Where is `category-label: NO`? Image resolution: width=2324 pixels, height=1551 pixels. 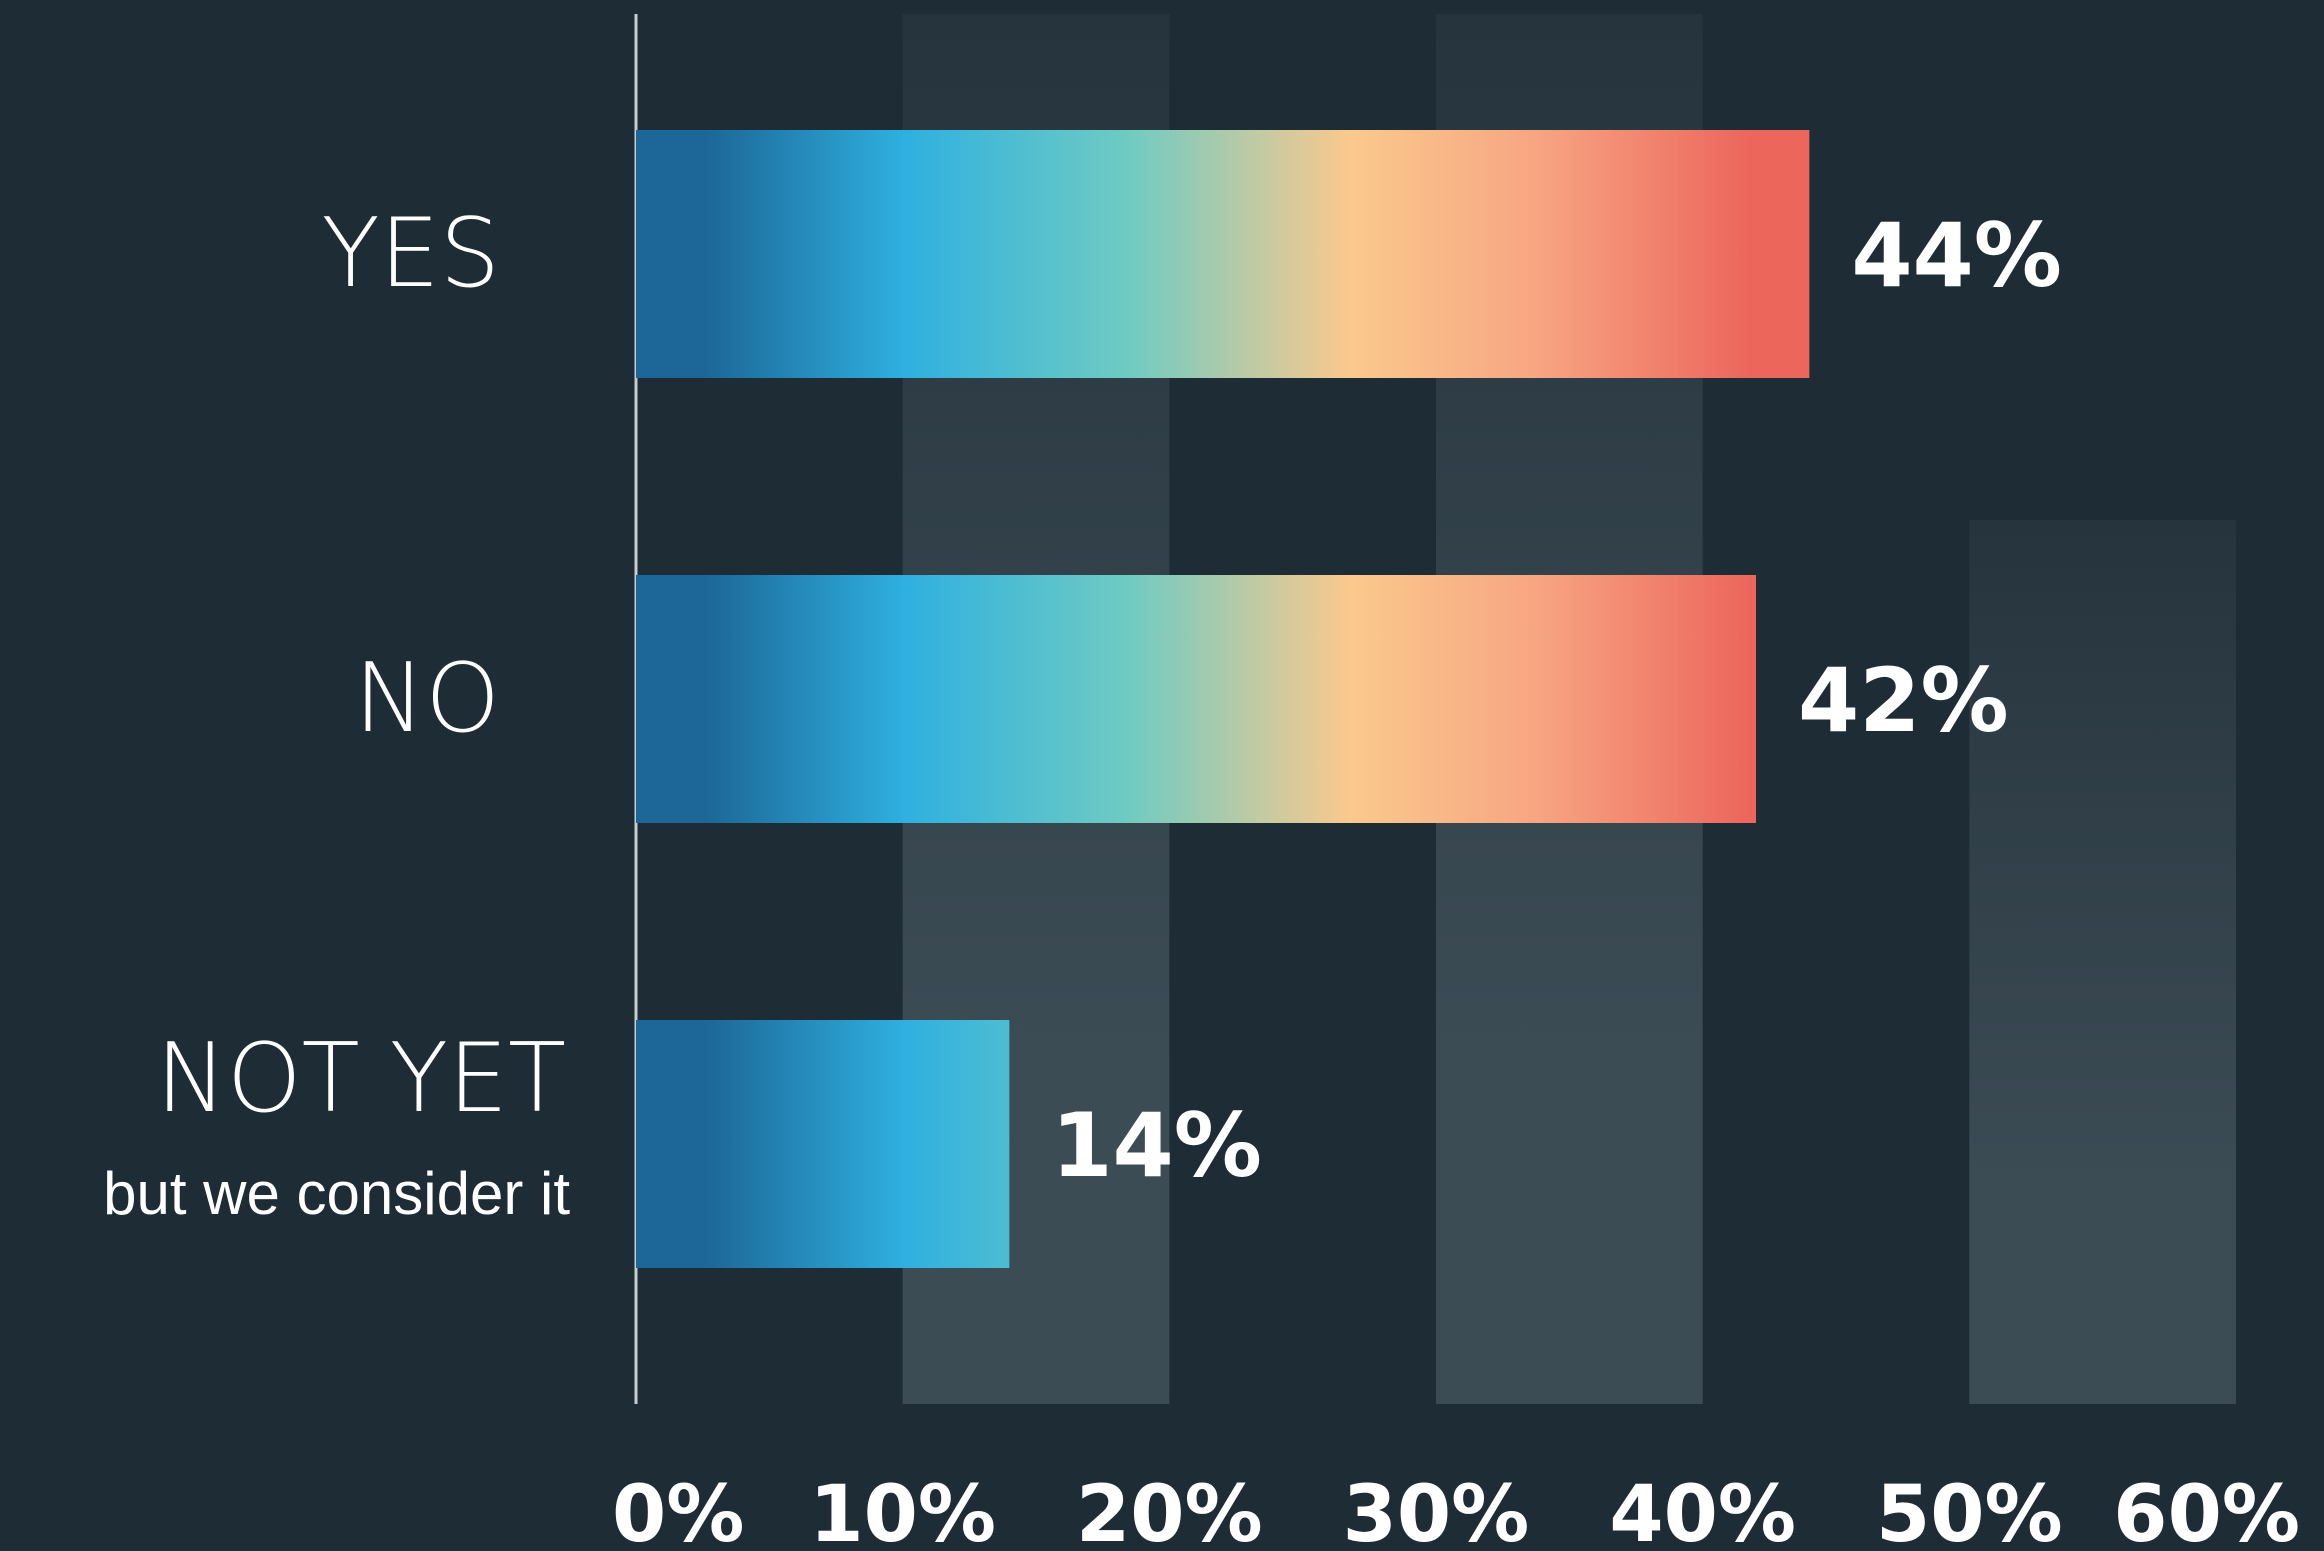 category-label: NO is located at coordinates (427, 699).